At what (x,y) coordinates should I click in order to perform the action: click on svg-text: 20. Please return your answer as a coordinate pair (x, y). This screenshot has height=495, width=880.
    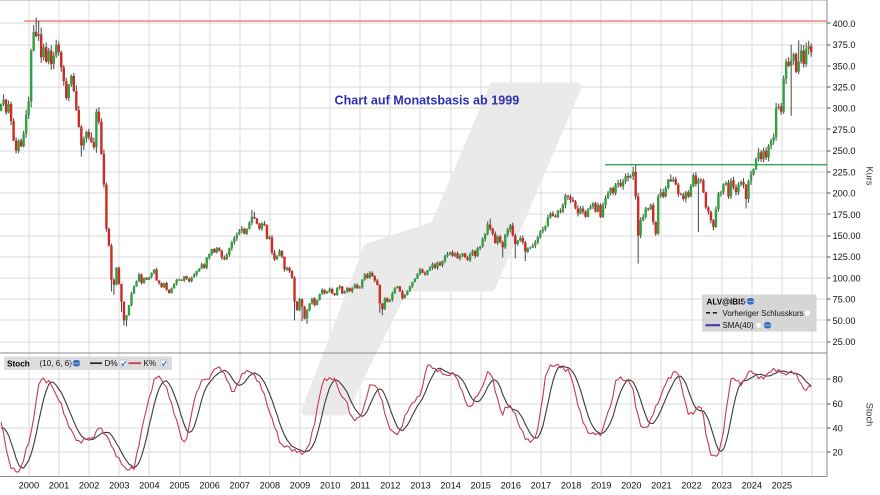
    Looking at the image, I should click on (838, 453).